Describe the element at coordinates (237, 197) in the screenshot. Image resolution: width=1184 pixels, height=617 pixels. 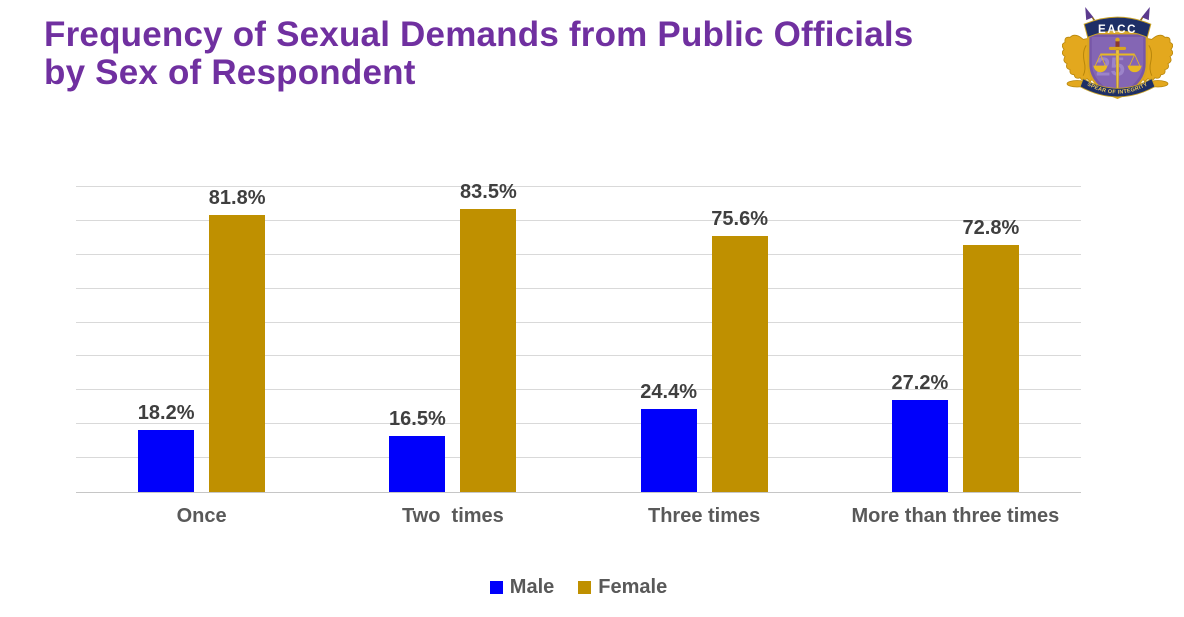
I see `data-label-female: 81.8%` at that location.